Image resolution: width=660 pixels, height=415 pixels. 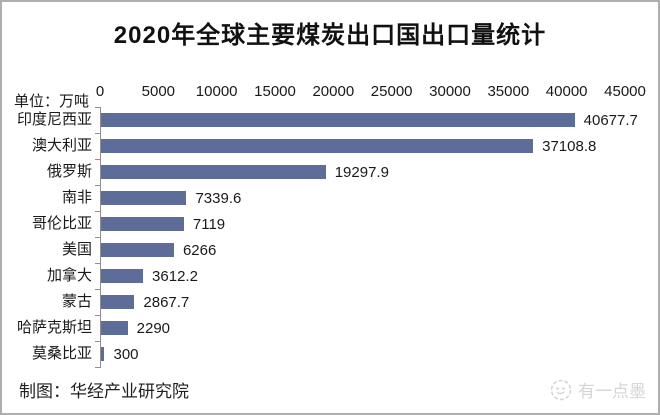 What do you see at coordinates (363, 198) in the screenshot?
I see `bar-row: 7339.6` at bounding box center [363, 198].